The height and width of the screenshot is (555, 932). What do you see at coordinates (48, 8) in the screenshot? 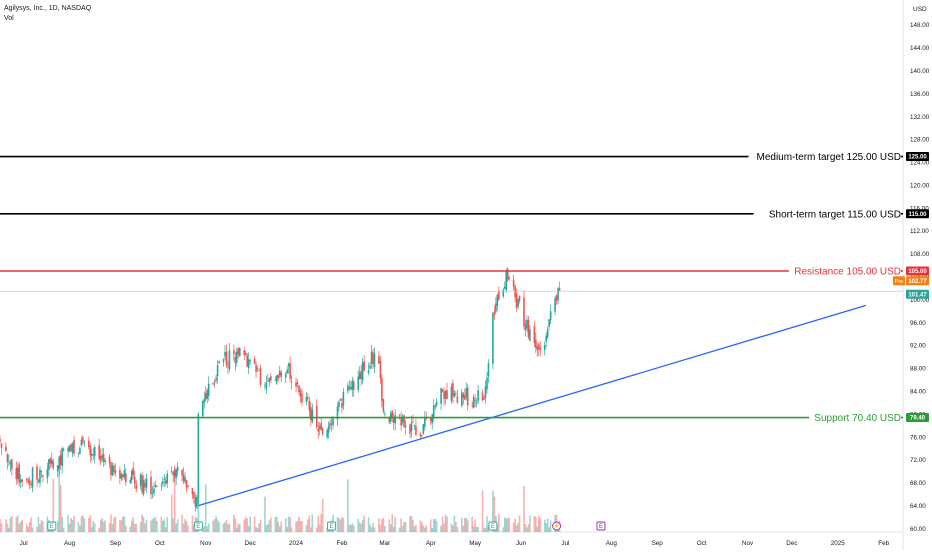
I see `symbol-title: Agilysys, Inc., 1D, NASDAQ` at bounding box center [48, 8].